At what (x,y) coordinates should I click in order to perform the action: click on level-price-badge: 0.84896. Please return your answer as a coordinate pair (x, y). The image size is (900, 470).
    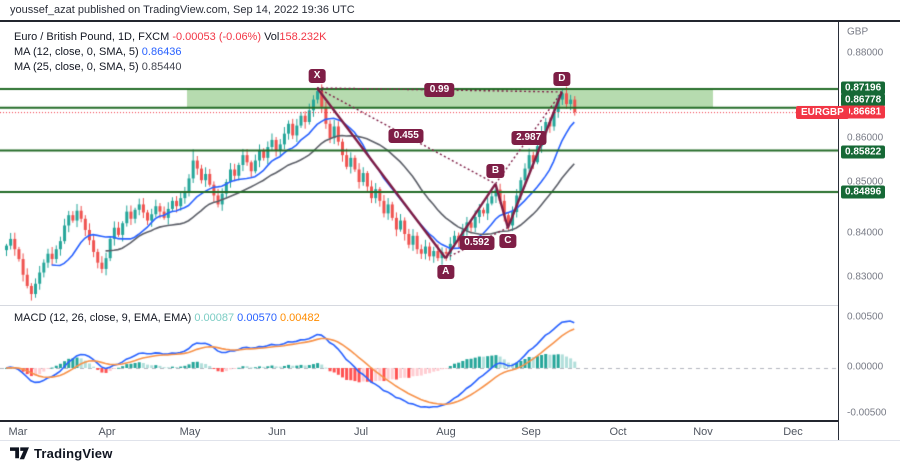
    Looking at the image, I should click on (863, 192).